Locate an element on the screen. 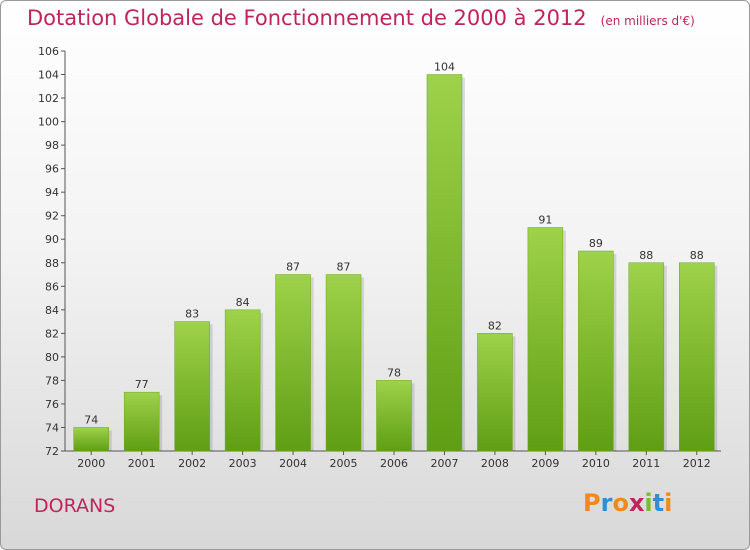 The image size is (750, 550). bar-value-label: 104 is located at coordinates (444, 67).